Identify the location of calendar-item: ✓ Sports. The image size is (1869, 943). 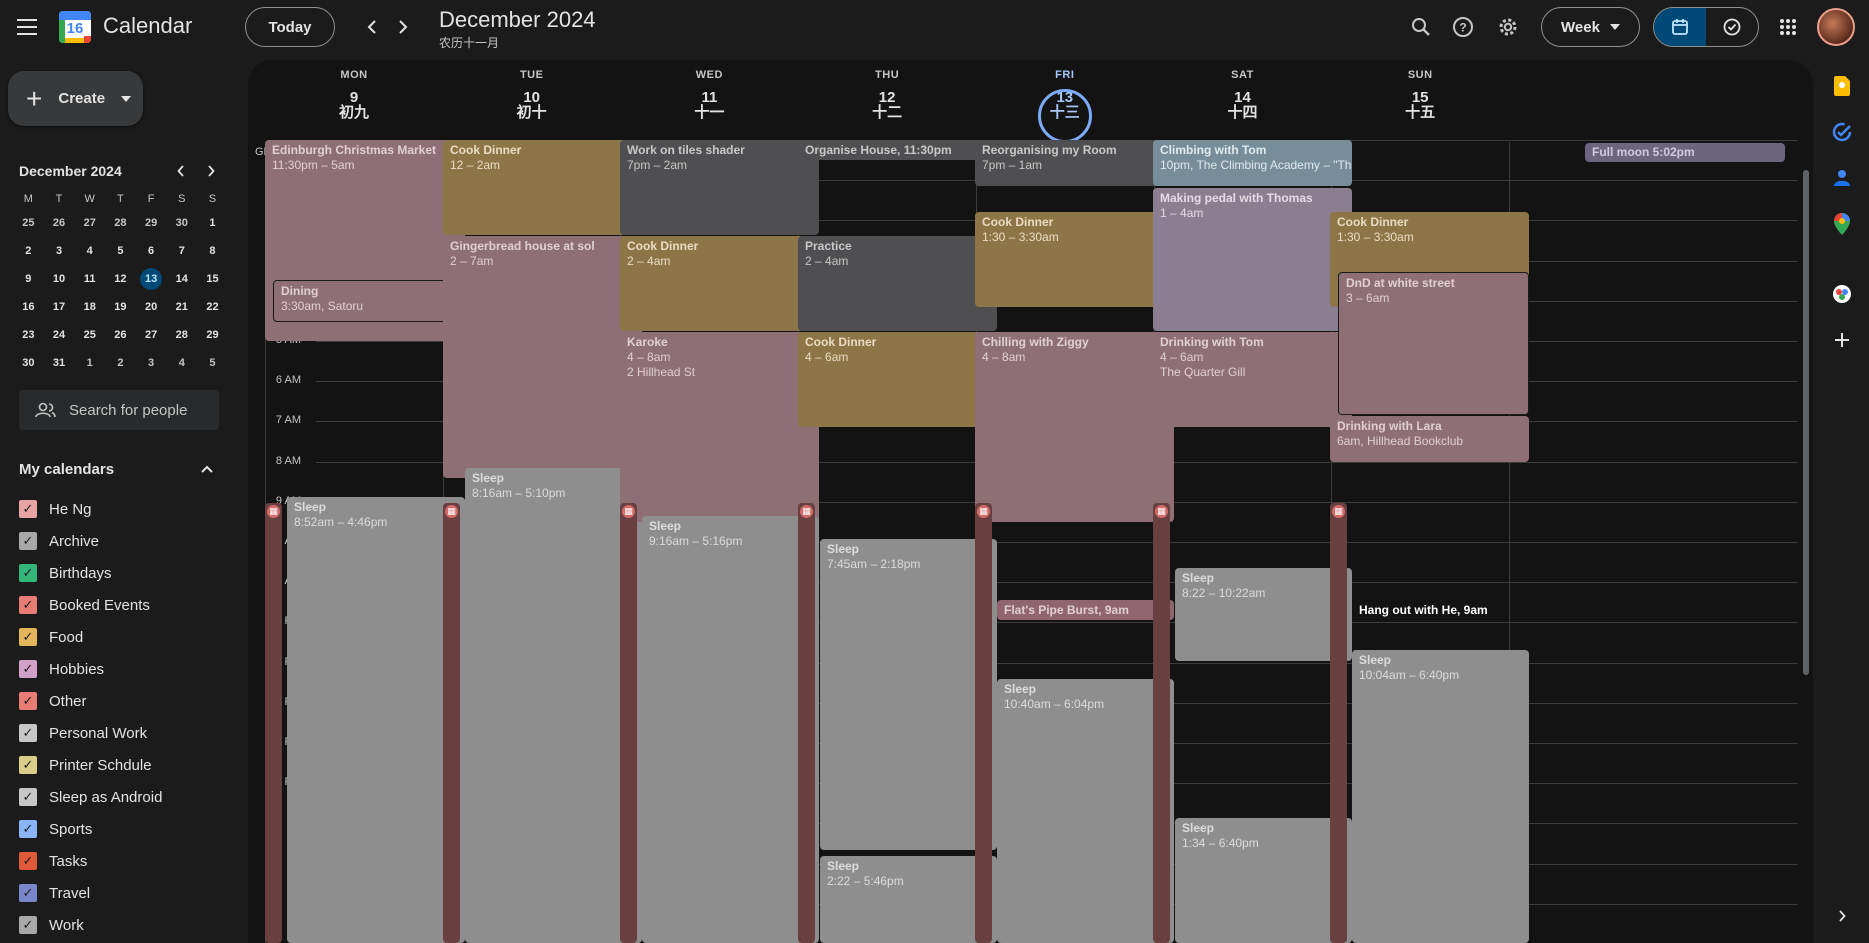
(90, 829).